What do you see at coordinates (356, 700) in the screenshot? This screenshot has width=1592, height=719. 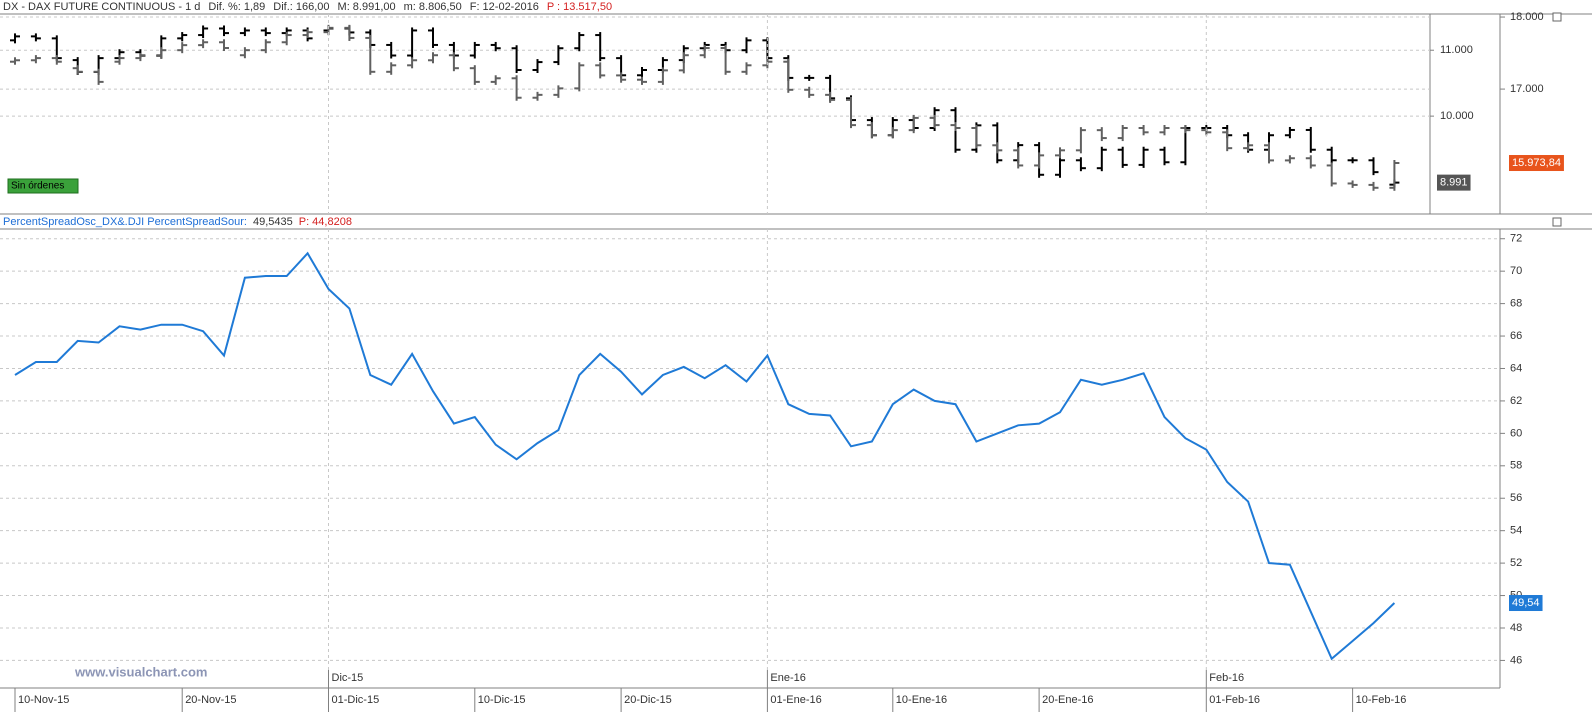 I see `x-tick-label: 01-Dic-15` at bounding box center [356, 700].